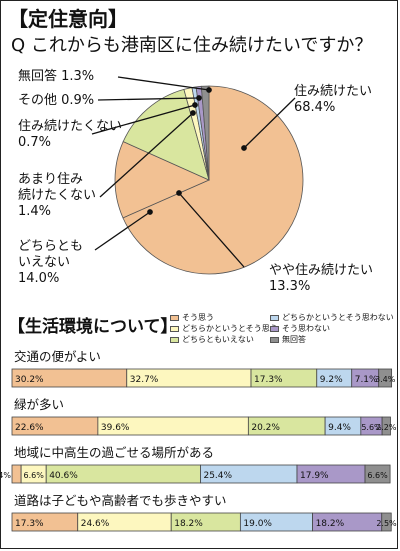  What do you see at coordinates (294, 339) in the screenshot?
I see `legend-label: 無回答` at bounding box center [294, 339].